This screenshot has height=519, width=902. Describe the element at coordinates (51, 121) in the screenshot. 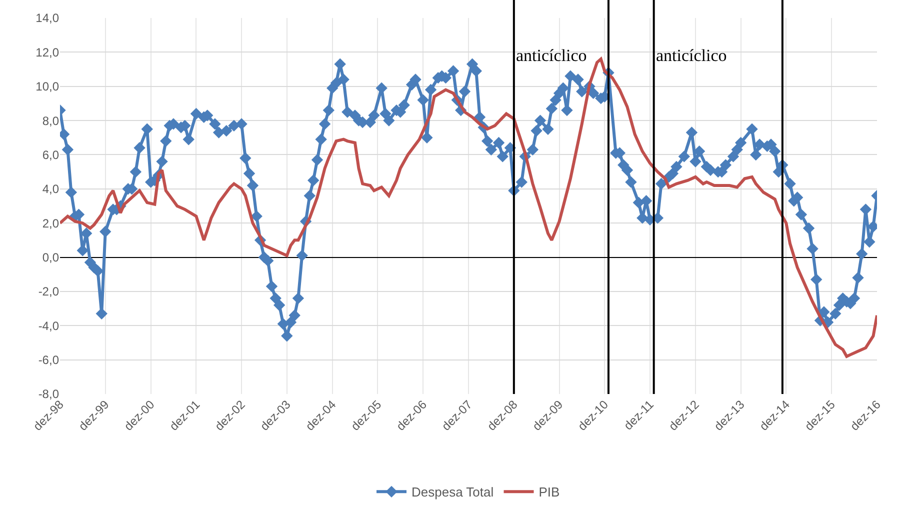

I see `y-tick-label: 8,0` at that location.